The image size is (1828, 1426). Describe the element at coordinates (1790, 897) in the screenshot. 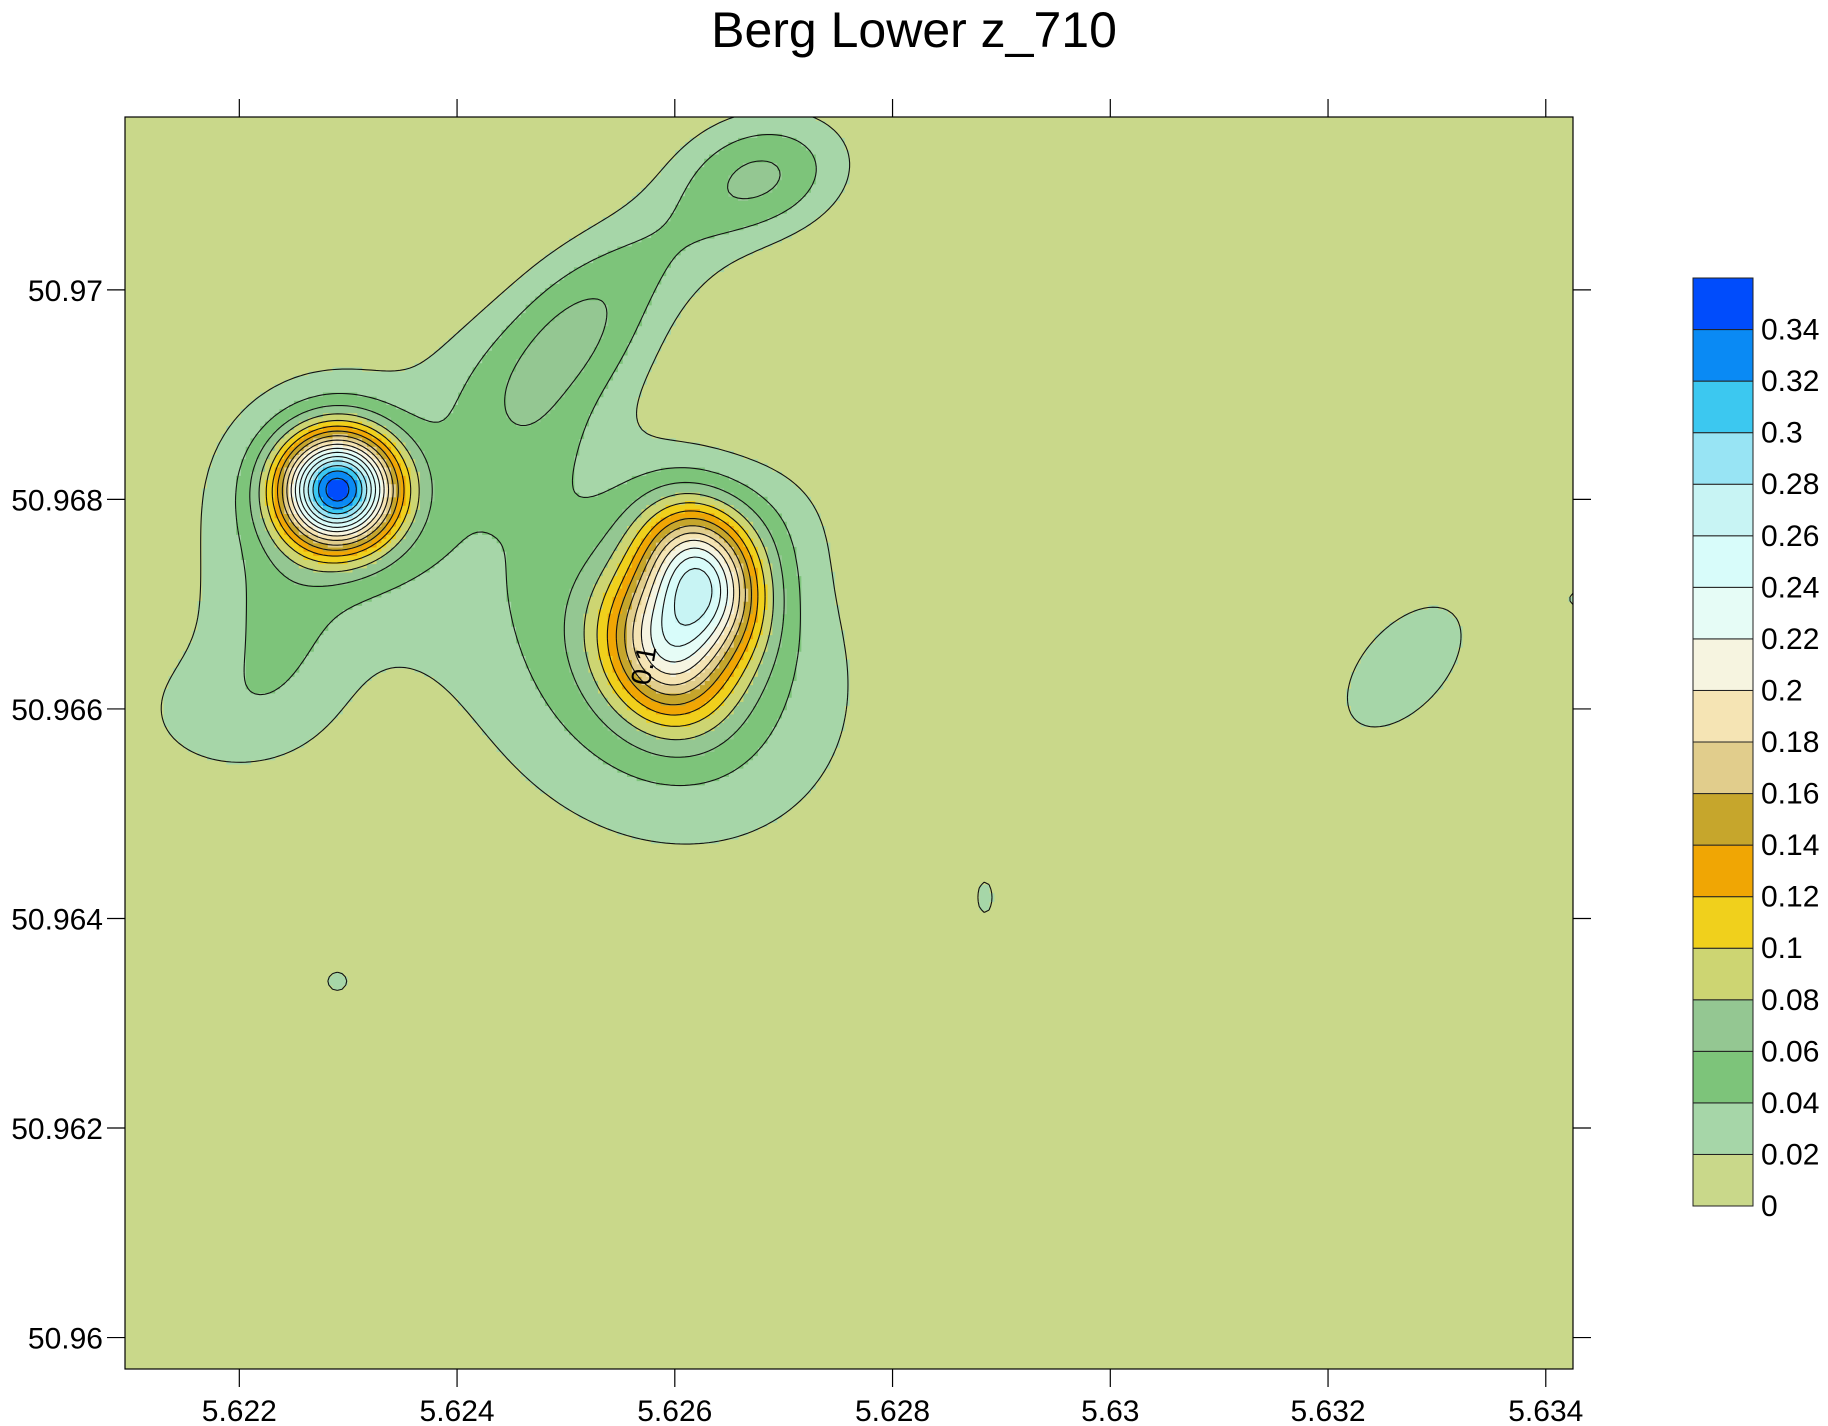

I see `colorbar-label-6: 0.12` at that location.